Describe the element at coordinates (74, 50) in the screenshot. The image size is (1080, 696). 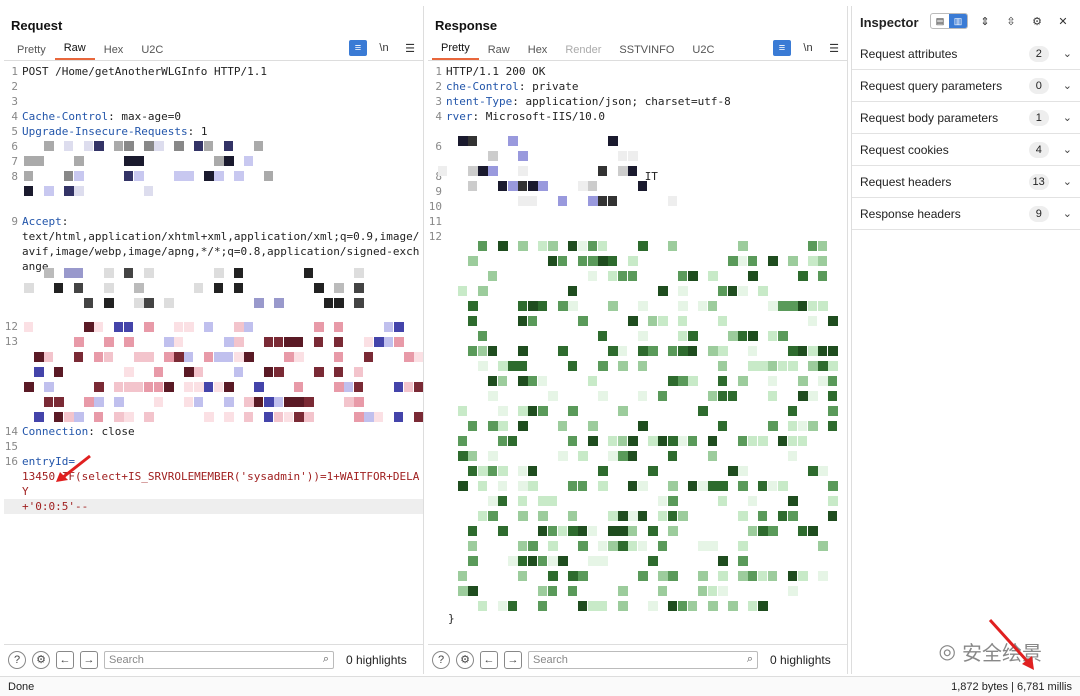
I see `request-tab-raw: Raw` at that location.